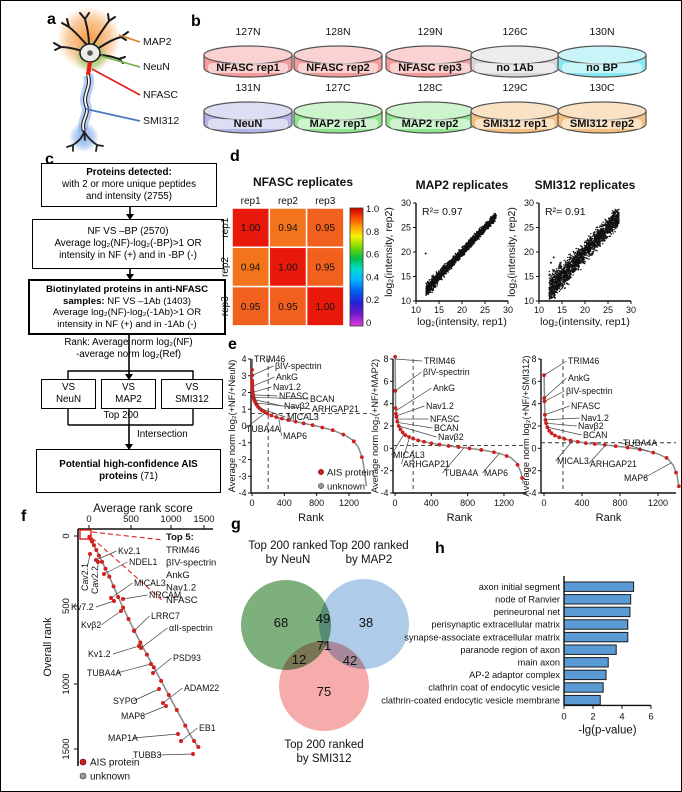  Describe the element at coordinates (131, 519) in the screenshot. I see `svg-text: 500` at that location.